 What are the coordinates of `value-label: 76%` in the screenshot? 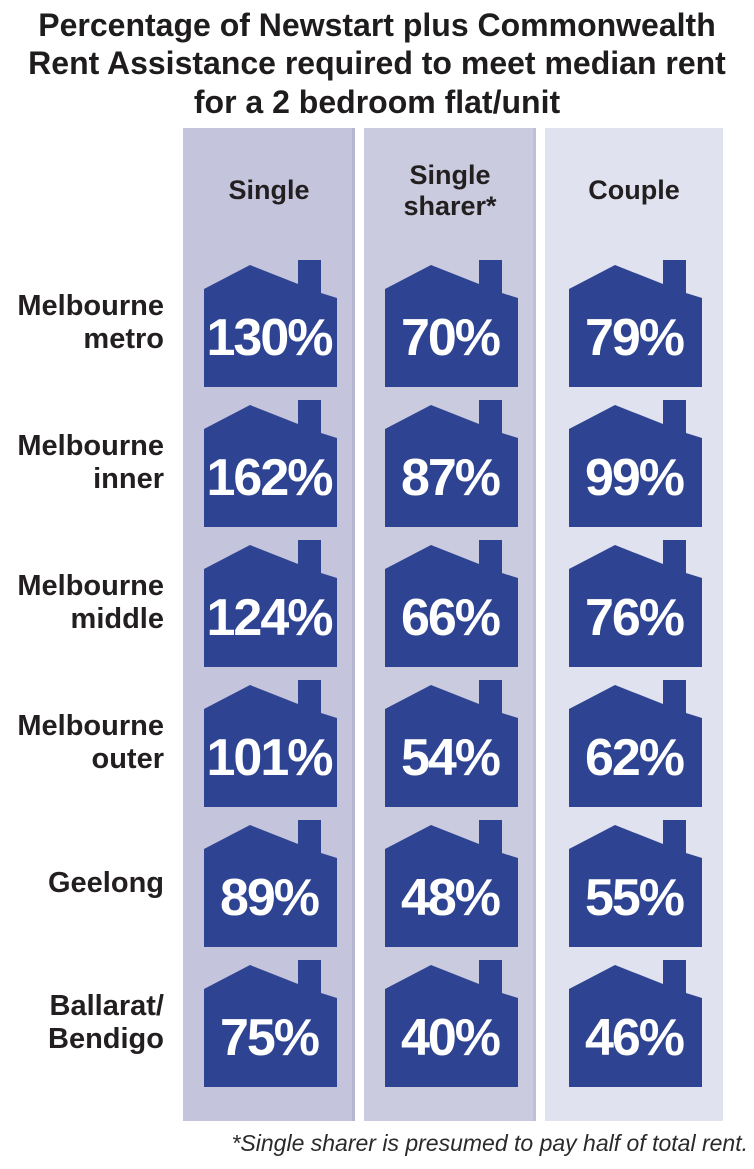 It's located at (634, 617).